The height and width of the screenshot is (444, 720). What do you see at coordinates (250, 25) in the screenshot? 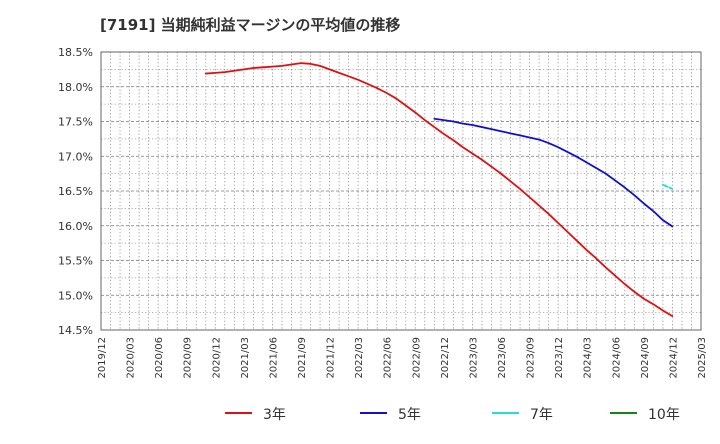
I see `chart-title: [7191] 当期純利益マージンの平均値の推移` at bounding box center [250, 25].